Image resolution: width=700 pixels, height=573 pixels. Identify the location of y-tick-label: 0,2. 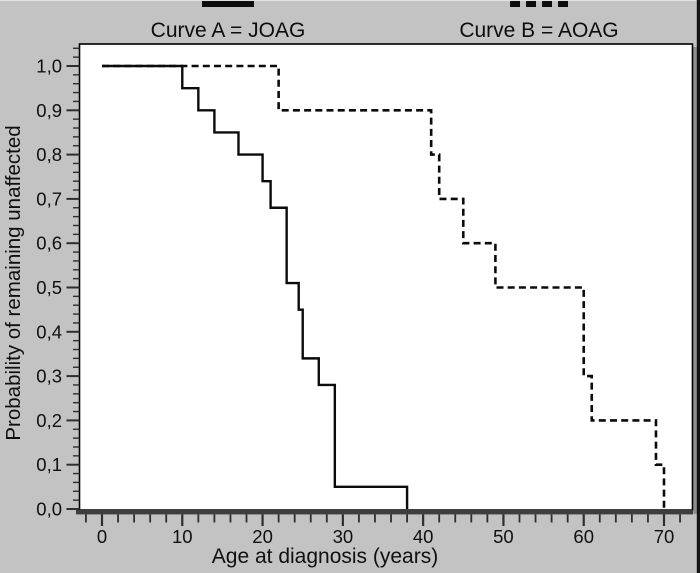
(49, 420).